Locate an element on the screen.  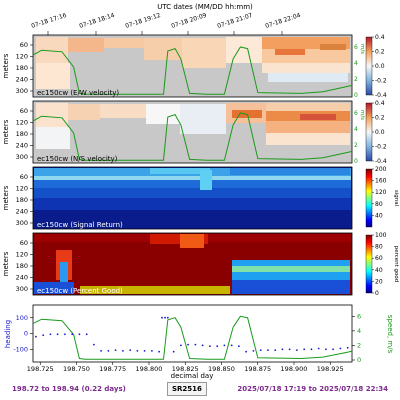
footer-time-range: 198.72 to 198.94 (0.22 days) is located at coordinates (69, 389).